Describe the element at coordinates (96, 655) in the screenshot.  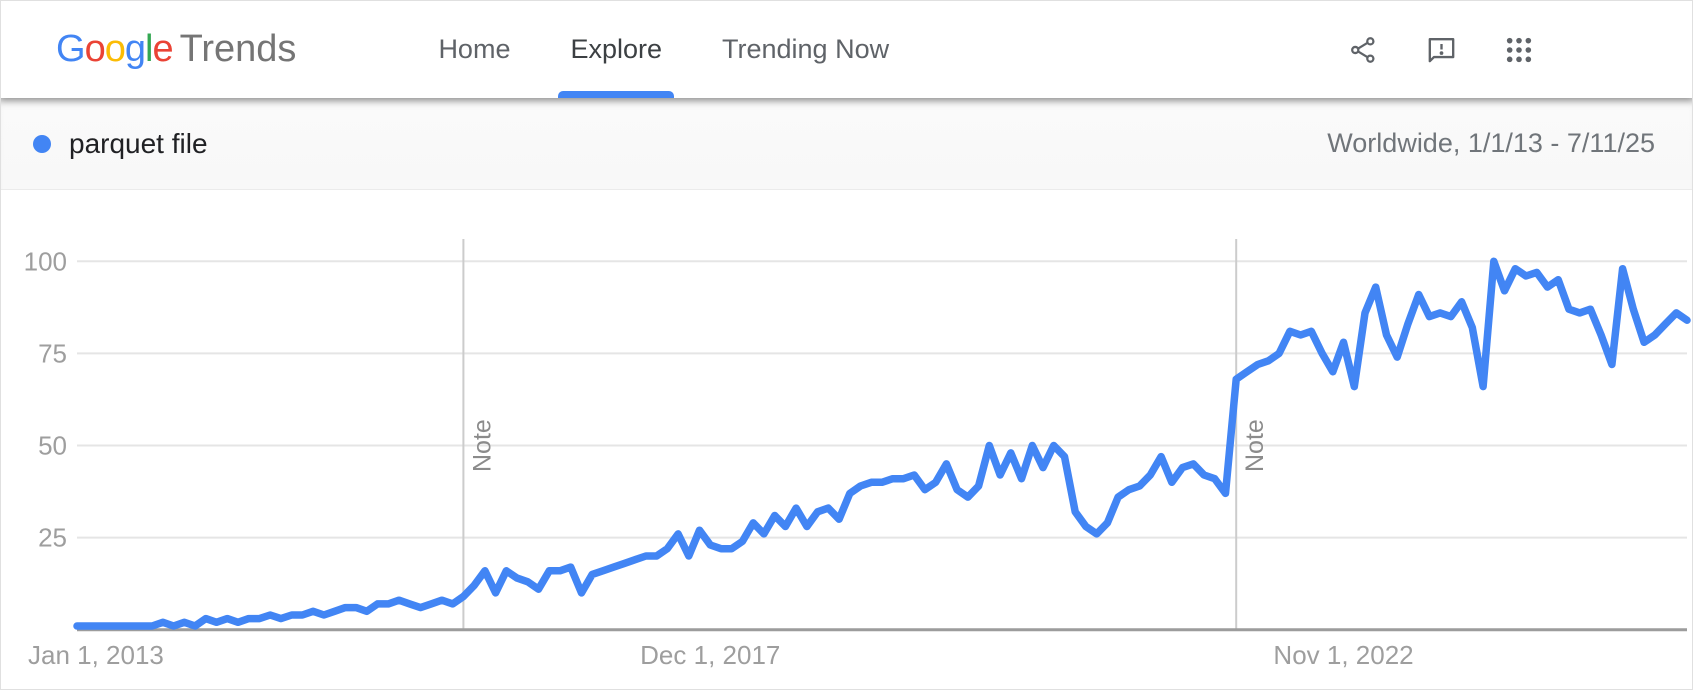
I see `x-axis-tick-label: Jan 1, 2013` at that location.